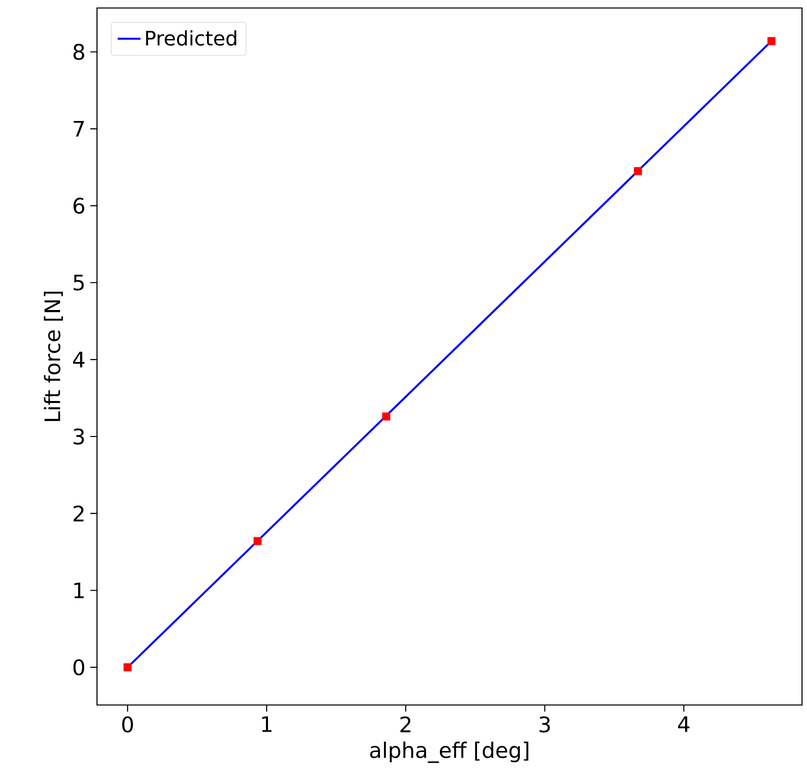  What do you see at coordinates (191, 38) in the screenshot?
I see `legend-label: Predicted` at bounding box center [191, 38].